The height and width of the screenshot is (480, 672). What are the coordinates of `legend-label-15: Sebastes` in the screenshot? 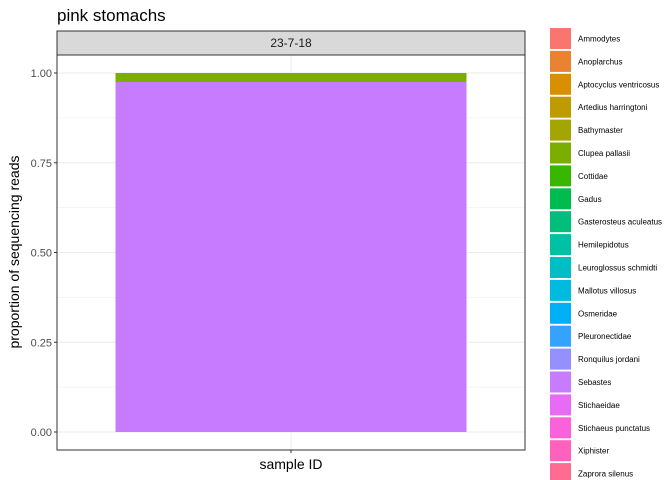 It's located at (594, 382).